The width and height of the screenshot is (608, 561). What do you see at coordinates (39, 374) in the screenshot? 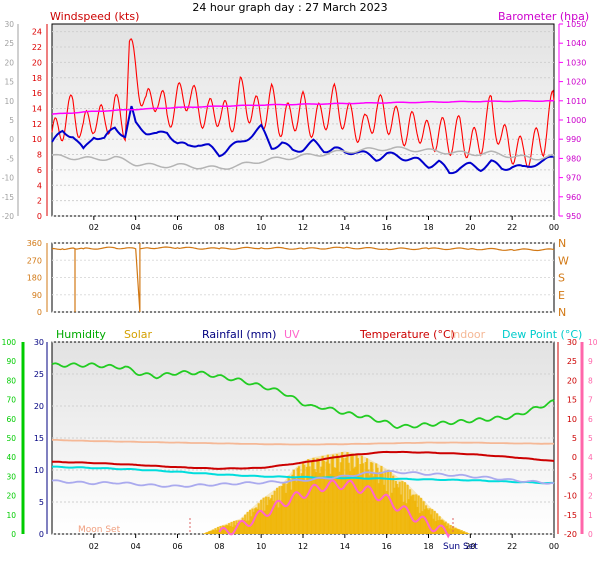
I see `rainfall-tick-label: 25` at bounding box center [39, 374].